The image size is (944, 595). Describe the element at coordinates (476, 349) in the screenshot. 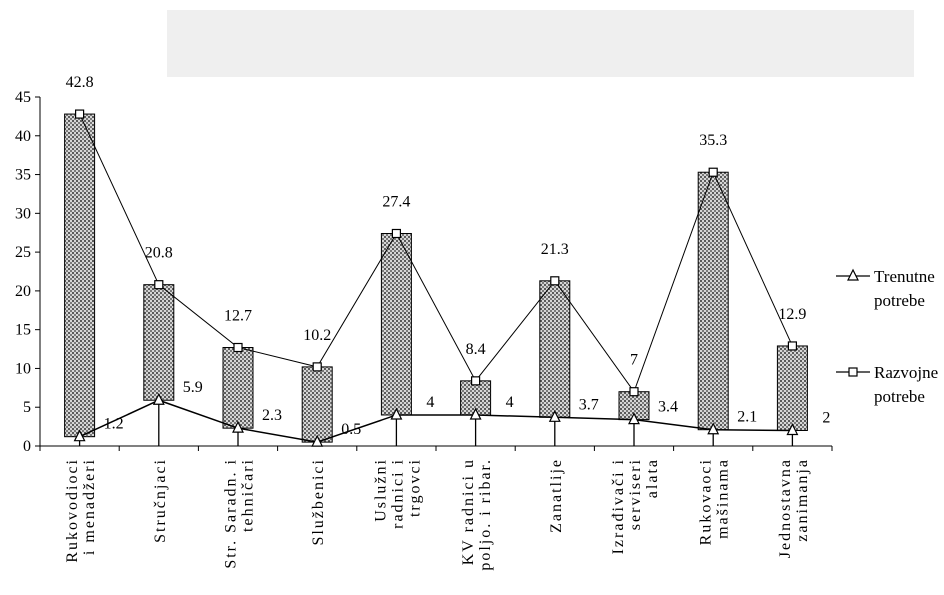

I see `data-label-razvojne: 8.4` at that location.